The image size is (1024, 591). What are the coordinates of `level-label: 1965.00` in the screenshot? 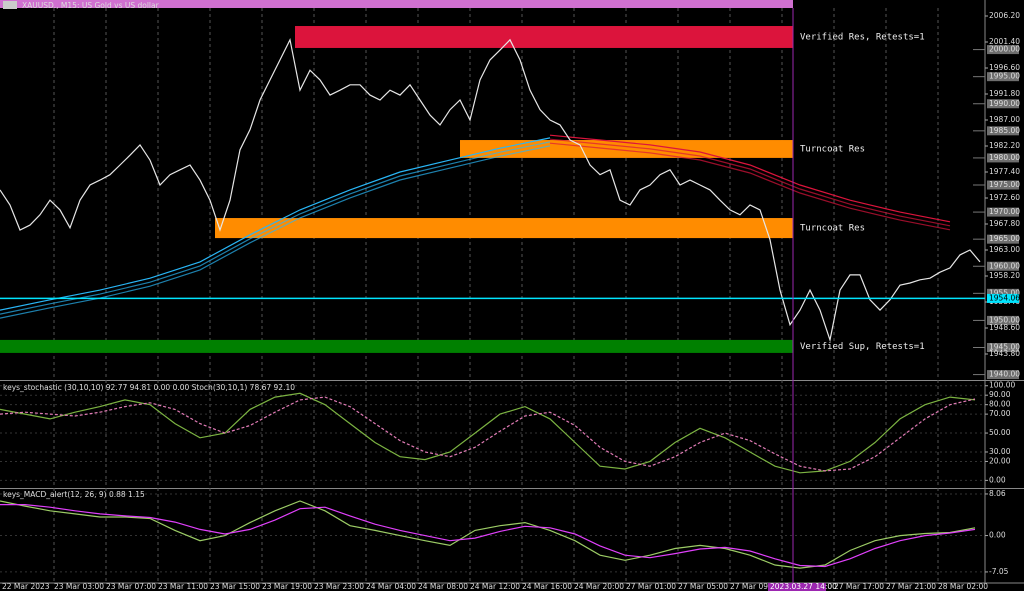 It's located at (1004, 238).